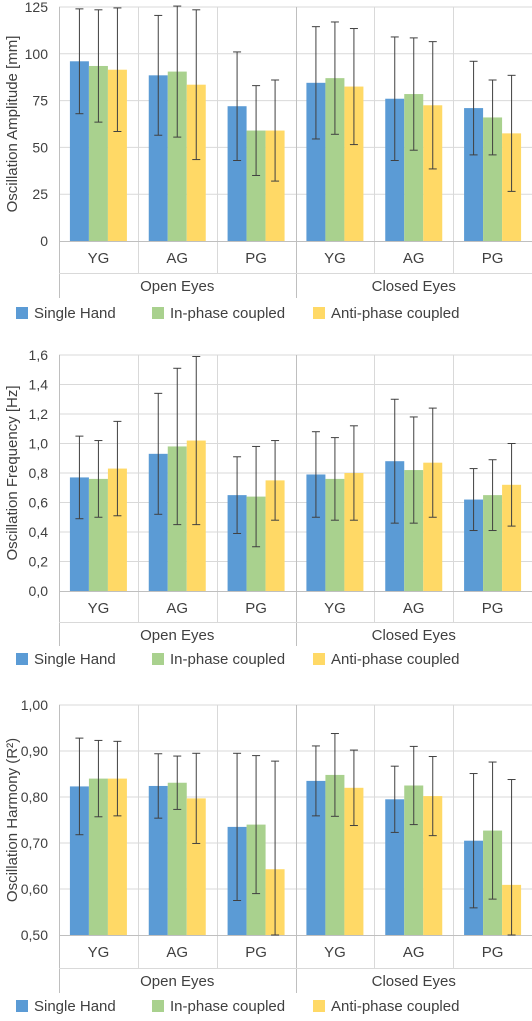 The height and width of the screenshot is (1021, 532). I want to click on y-tick-label: 0,2, so click(39, 562).